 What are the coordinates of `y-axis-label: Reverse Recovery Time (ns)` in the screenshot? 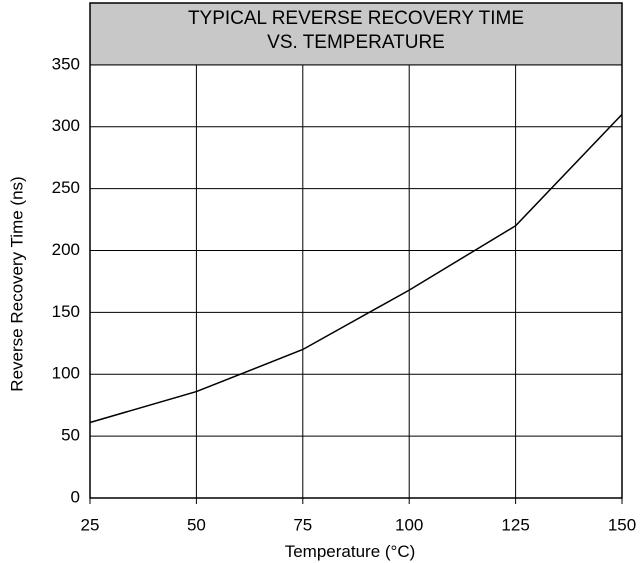 It's located at (16, 283).